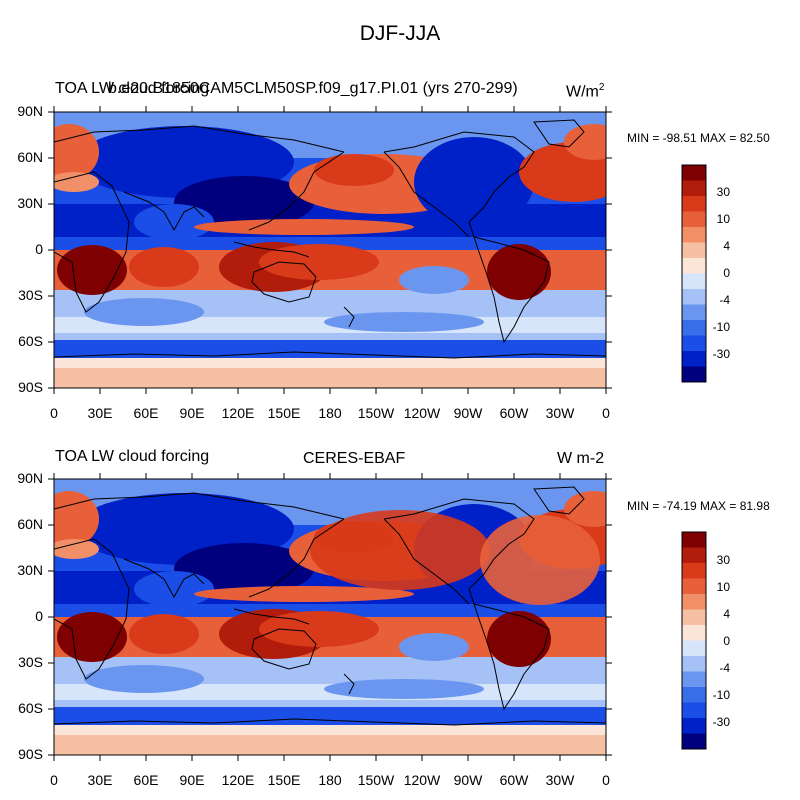  Describe the element at coordinates (100, 780) in the screenshot. I see `p2-lon: 30E` at that location.